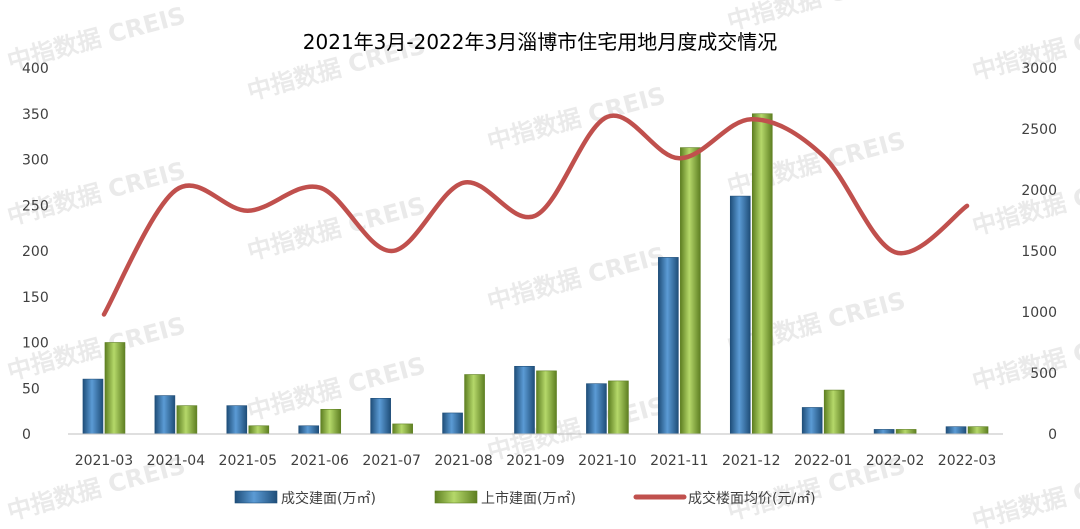  What do you see at coordinates (328, 498) in the screenshot?
I see `legend-label-deal-area: 成交建面(万㎡)` at bounding box center [328, 498].